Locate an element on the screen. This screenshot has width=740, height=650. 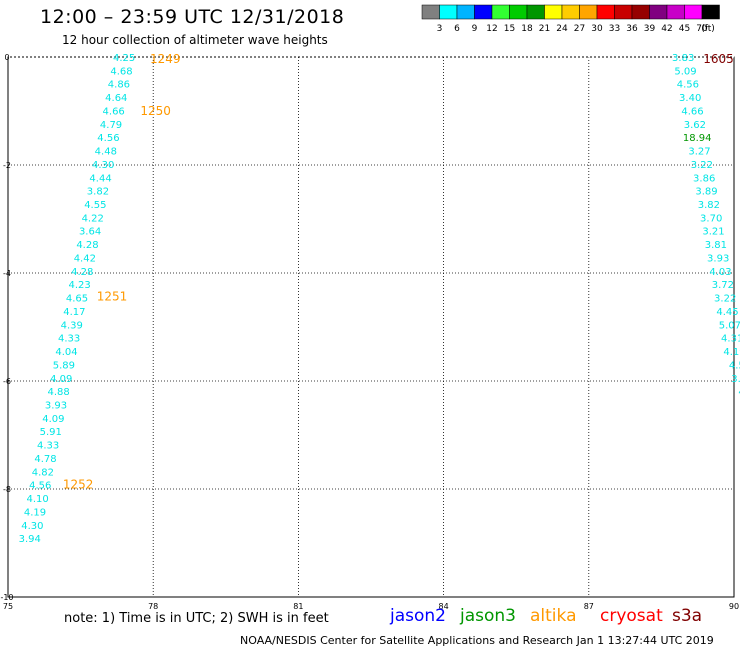
wave-height-value: 3.64 is located at coordinates (90, 232).